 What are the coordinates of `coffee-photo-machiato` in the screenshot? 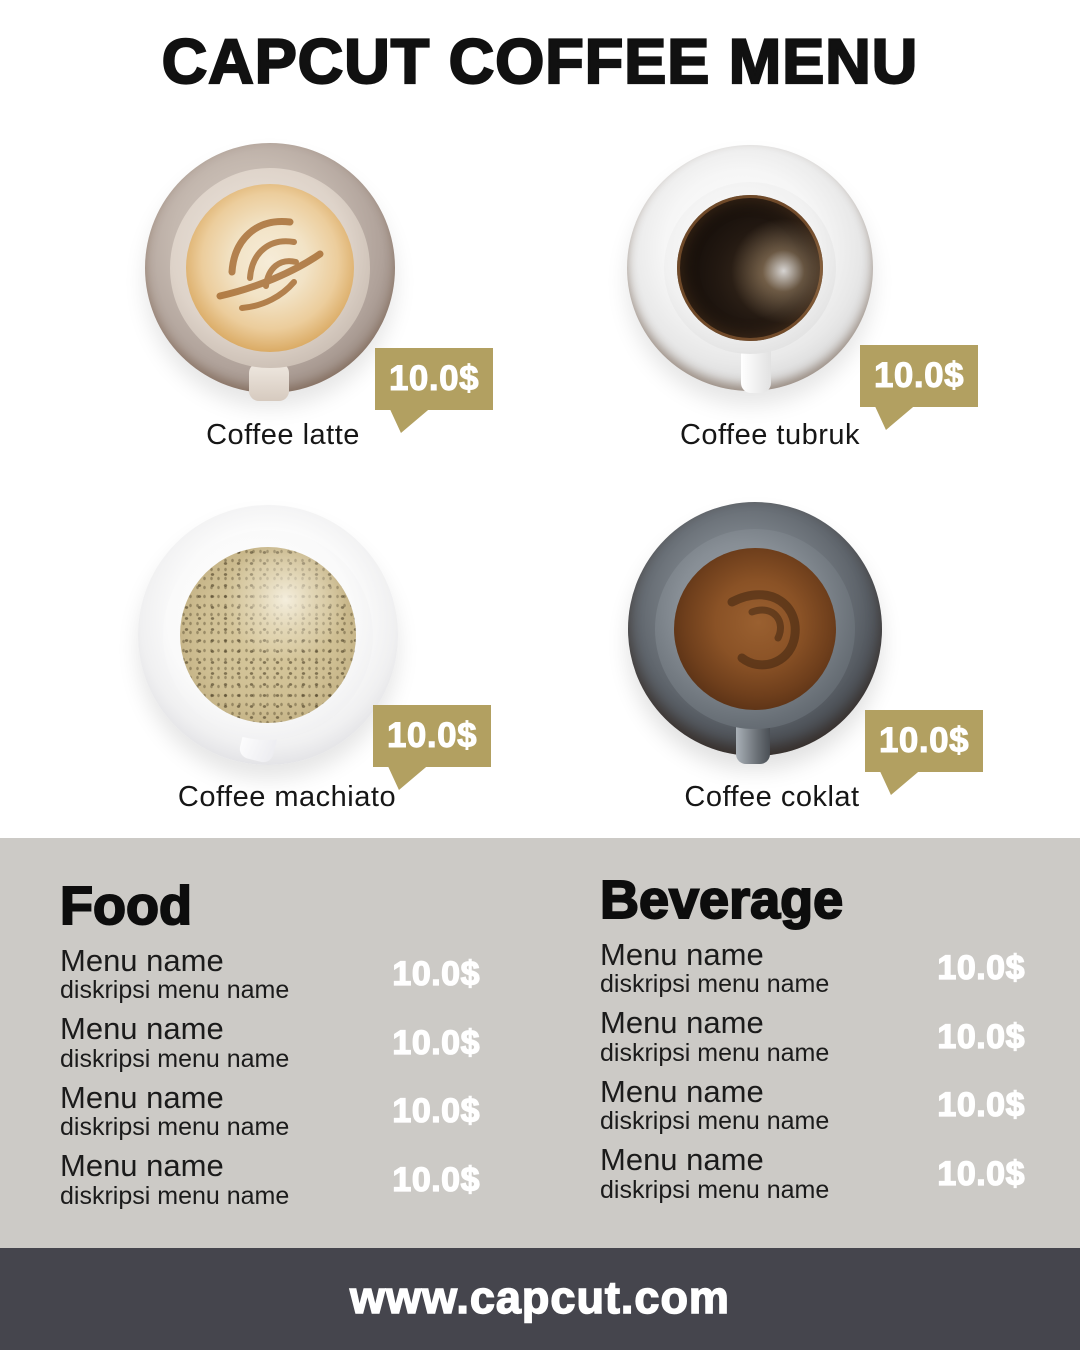 It's located at (268, 635).